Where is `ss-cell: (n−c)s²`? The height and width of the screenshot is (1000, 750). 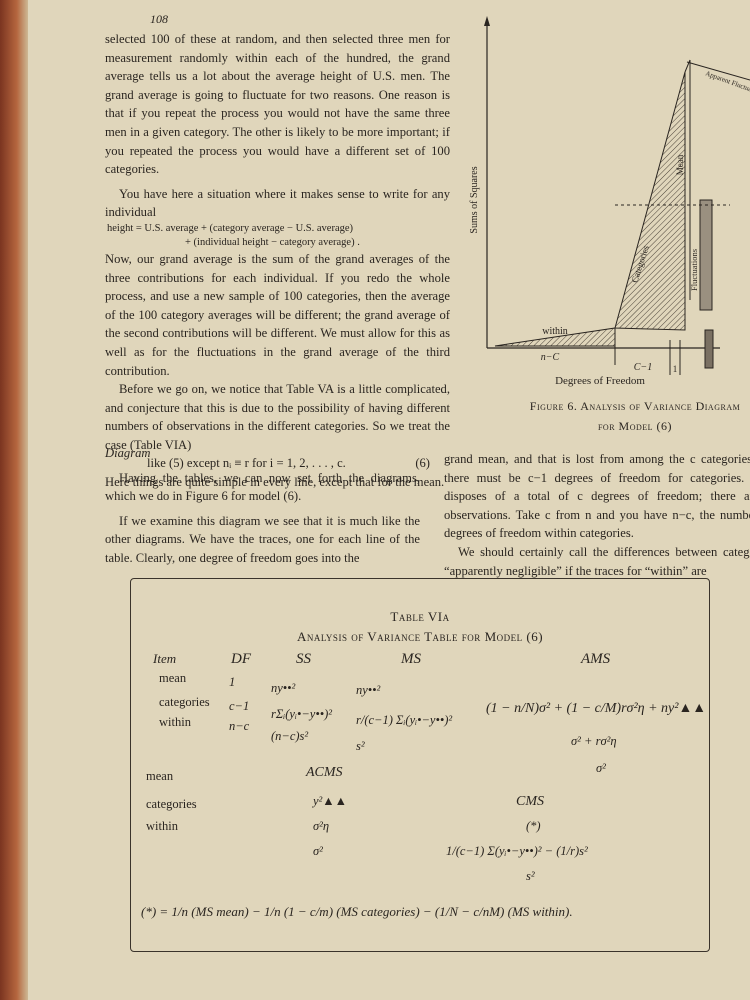
ss-cell: (n−c)s² is located at coordinates (290, 736).